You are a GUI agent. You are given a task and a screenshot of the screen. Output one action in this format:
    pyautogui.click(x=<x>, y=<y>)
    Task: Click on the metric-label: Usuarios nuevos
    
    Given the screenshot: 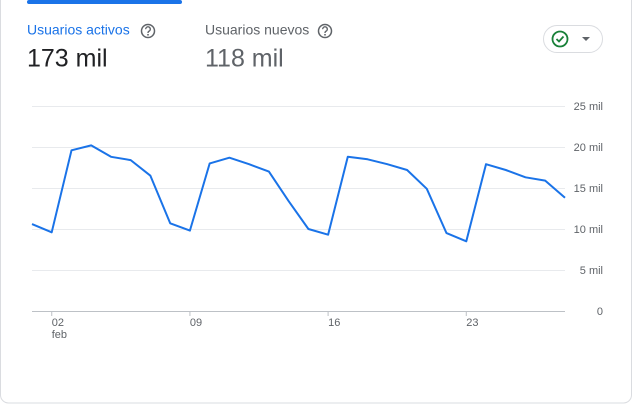 What is the action you would take?
    pyautogui.click(x=257, y=30)
    